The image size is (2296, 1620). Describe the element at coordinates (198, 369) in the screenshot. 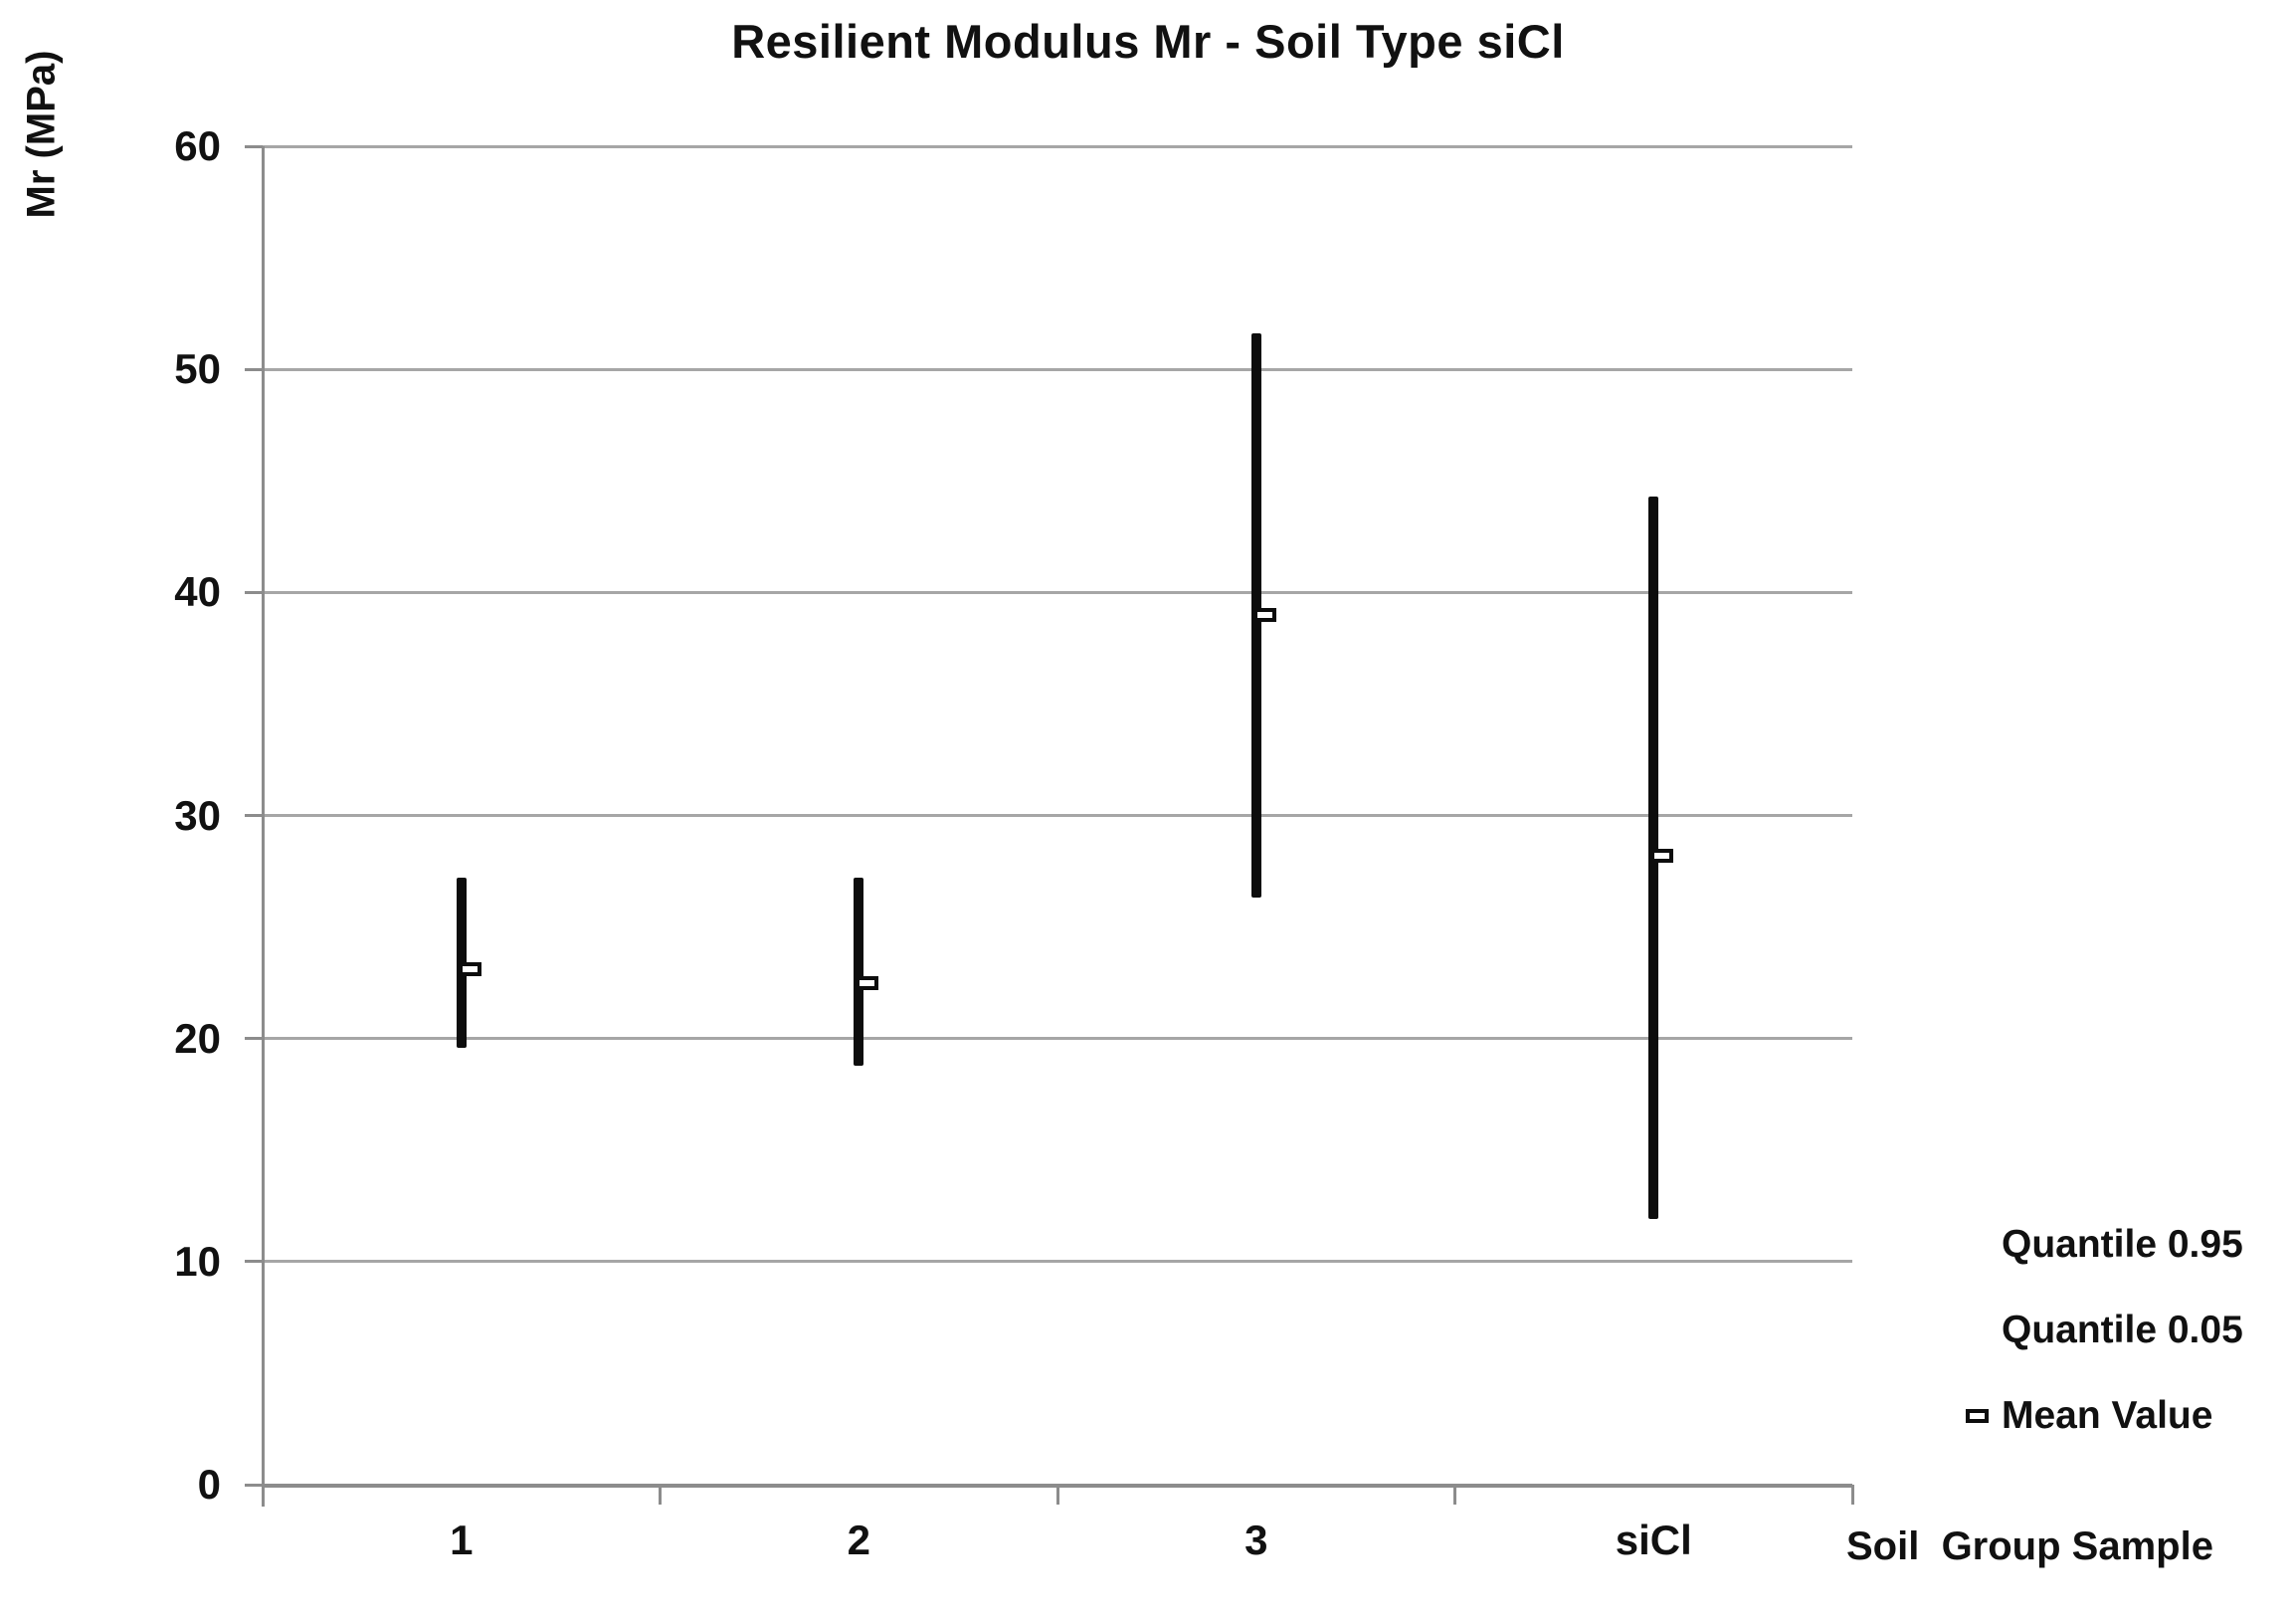

I see `y-tick-label: 50` at that location.